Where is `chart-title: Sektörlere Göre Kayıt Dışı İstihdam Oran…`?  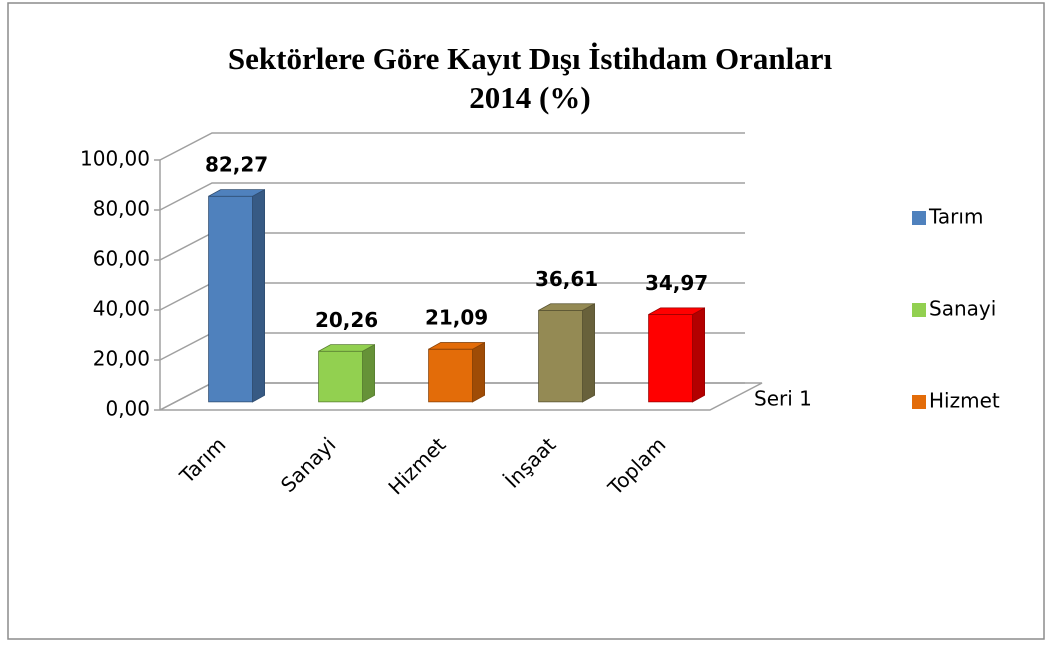 chart-title: Sektörlere Göre Kayıt Dışı İstihdam Oran… is located at coordinates (530, 58).